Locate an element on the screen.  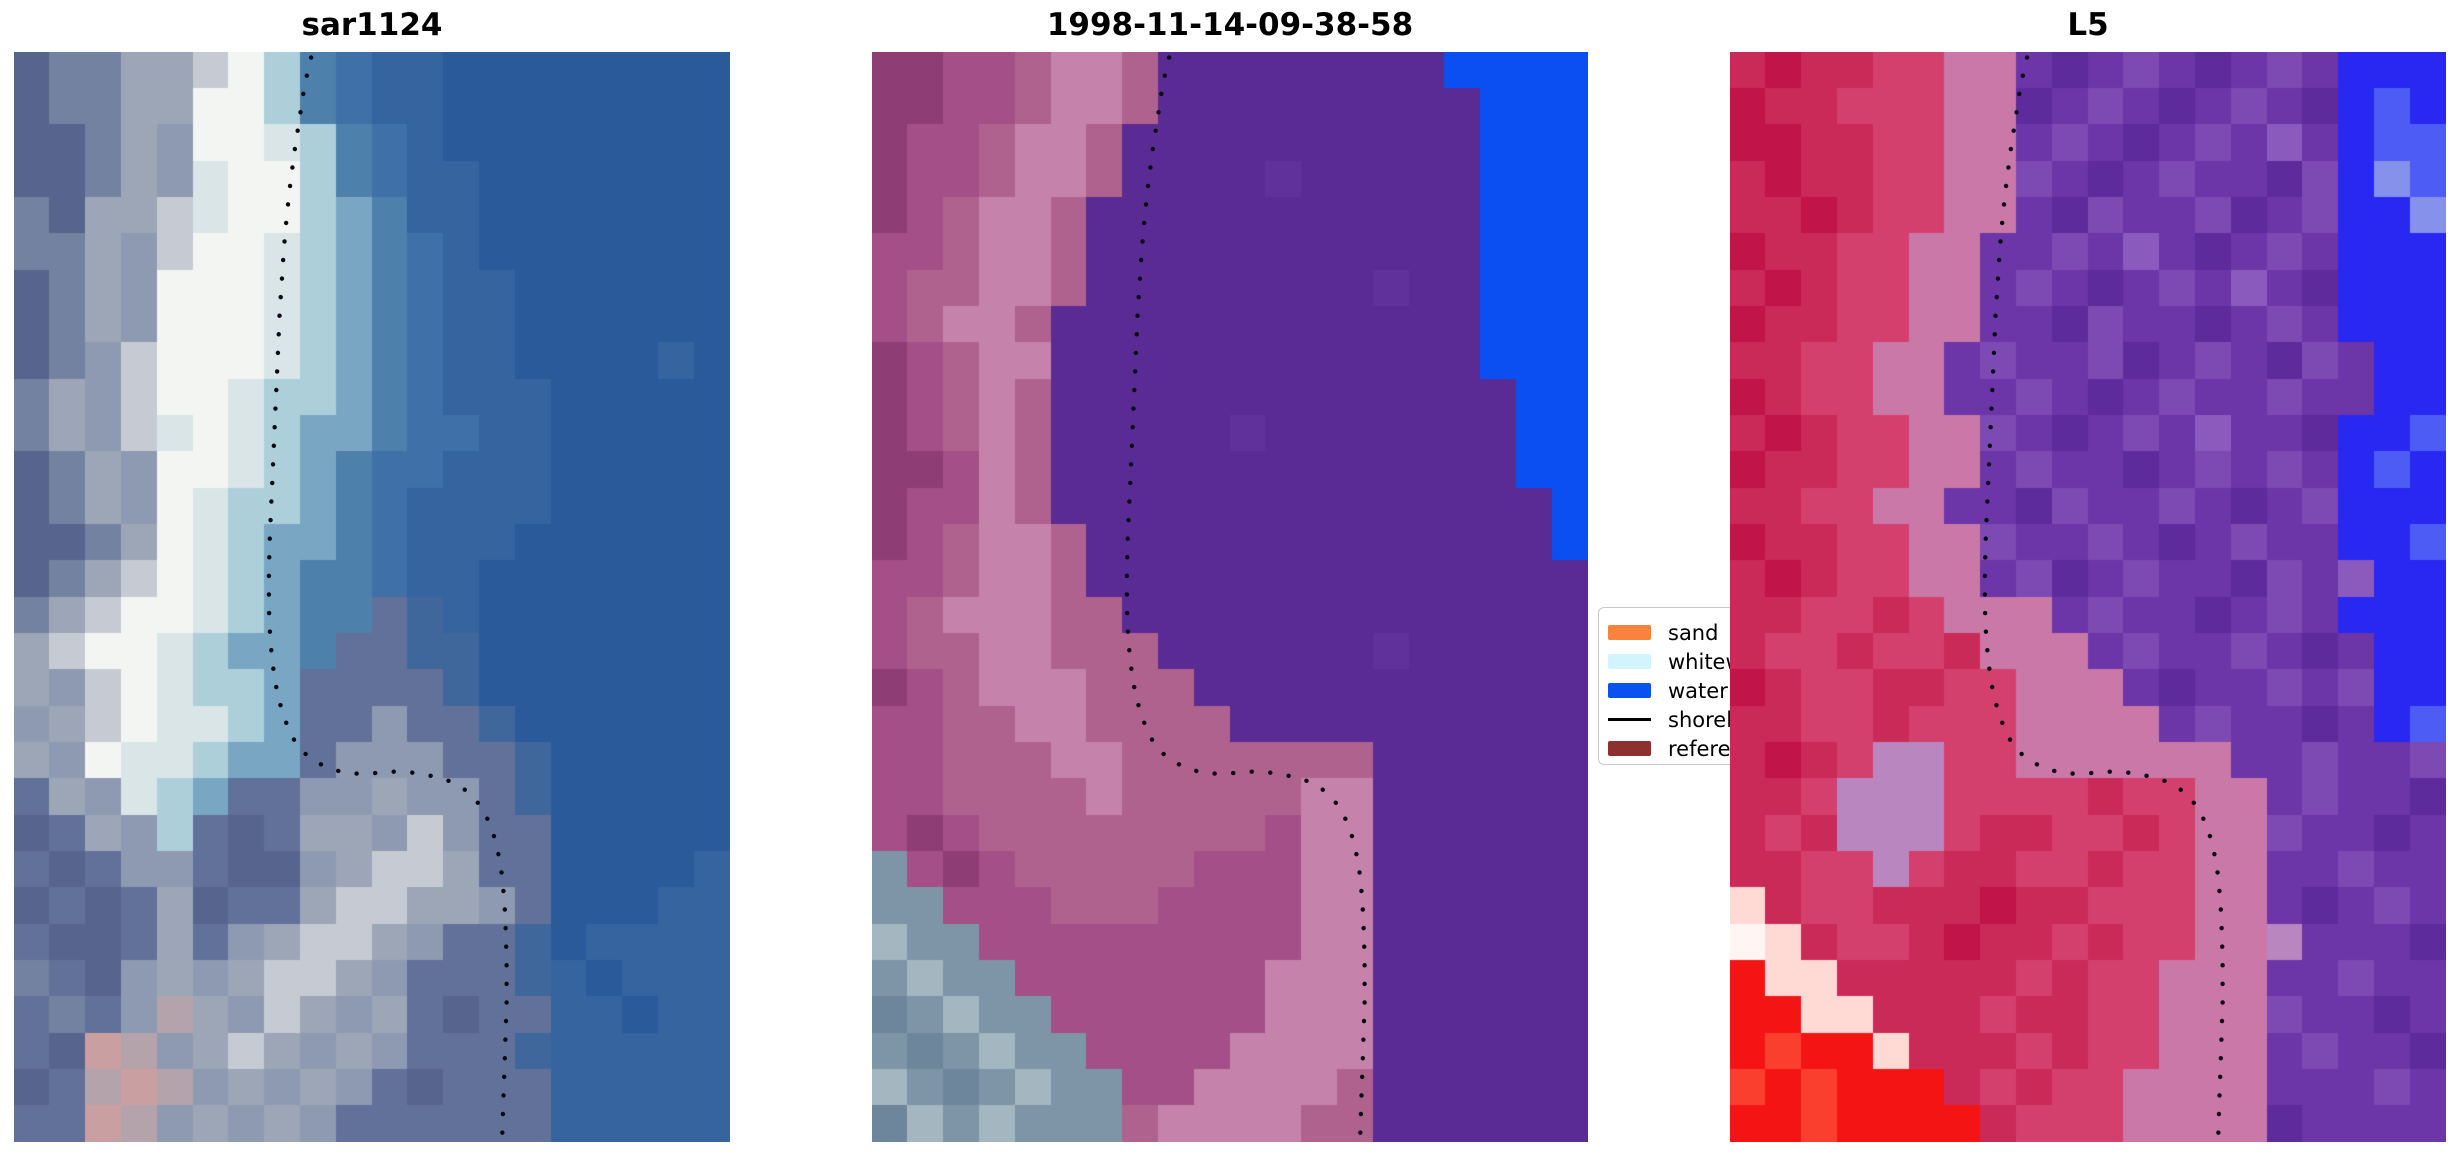
panel-title-sar1124: sar1124 is located at coordinates (372, 25).